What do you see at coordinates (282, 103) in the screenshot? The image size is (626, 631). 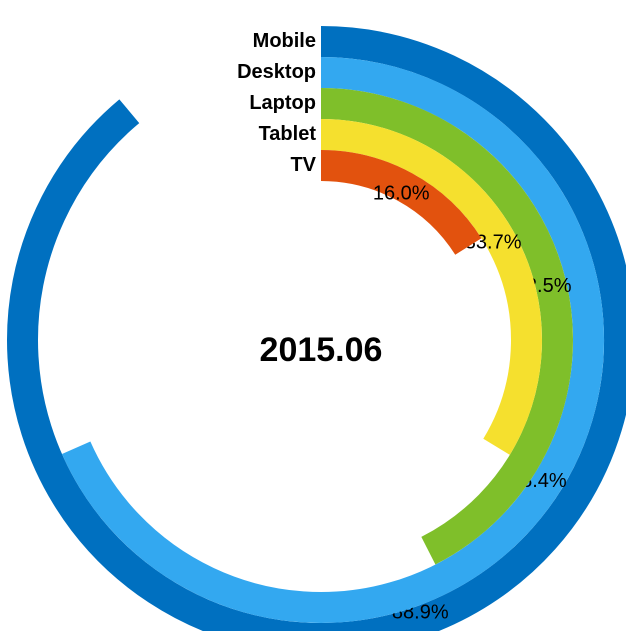 I see `category-label: Laptop` at bounding box center [282, 103].